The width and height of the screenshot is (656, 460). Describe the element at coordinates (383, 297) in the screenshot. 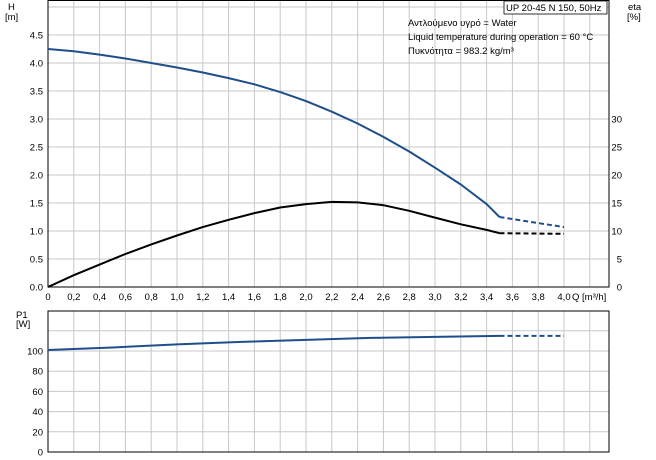

I see `x-tick-label: 2,6` at that location.